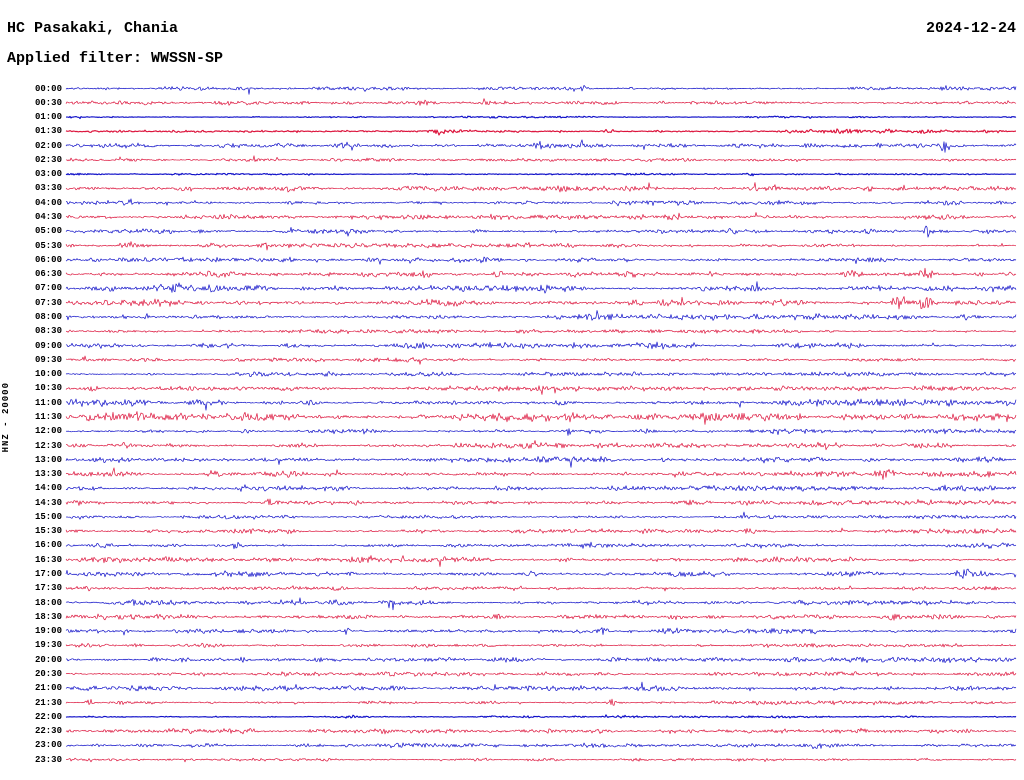 The height and width of the screenshot is (780, 1024). Describe the element at coordinates (48, 488) in the screenshot. I see `time-label-1400: 14:00` at that location.